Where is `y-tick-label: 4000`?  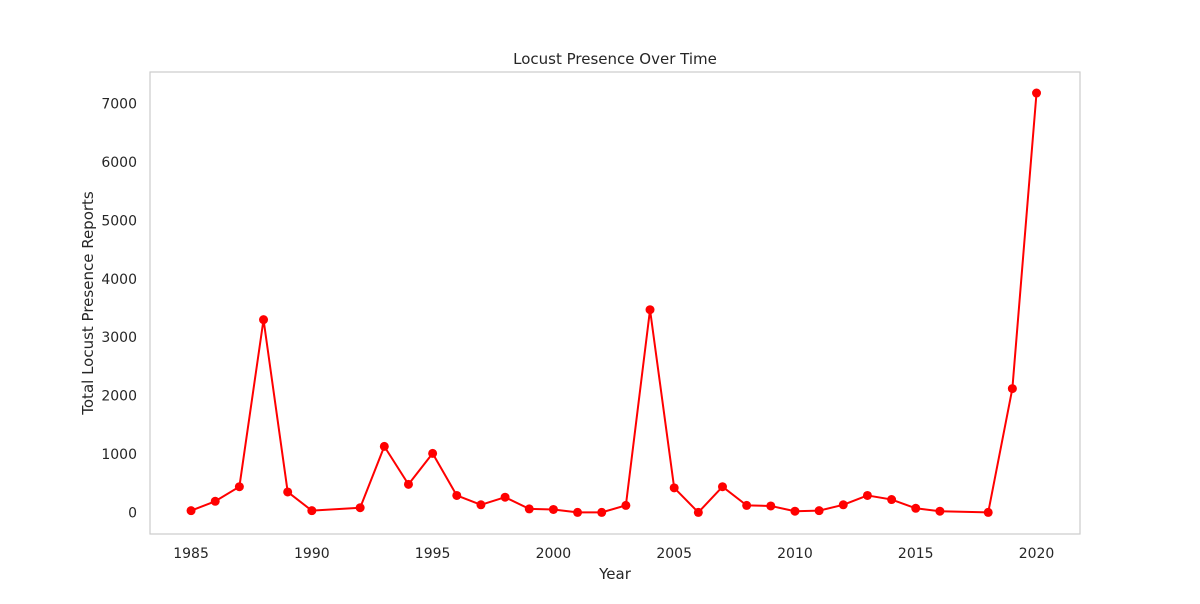
y-tick-label: 4000 is located at coordinates (119, 280).